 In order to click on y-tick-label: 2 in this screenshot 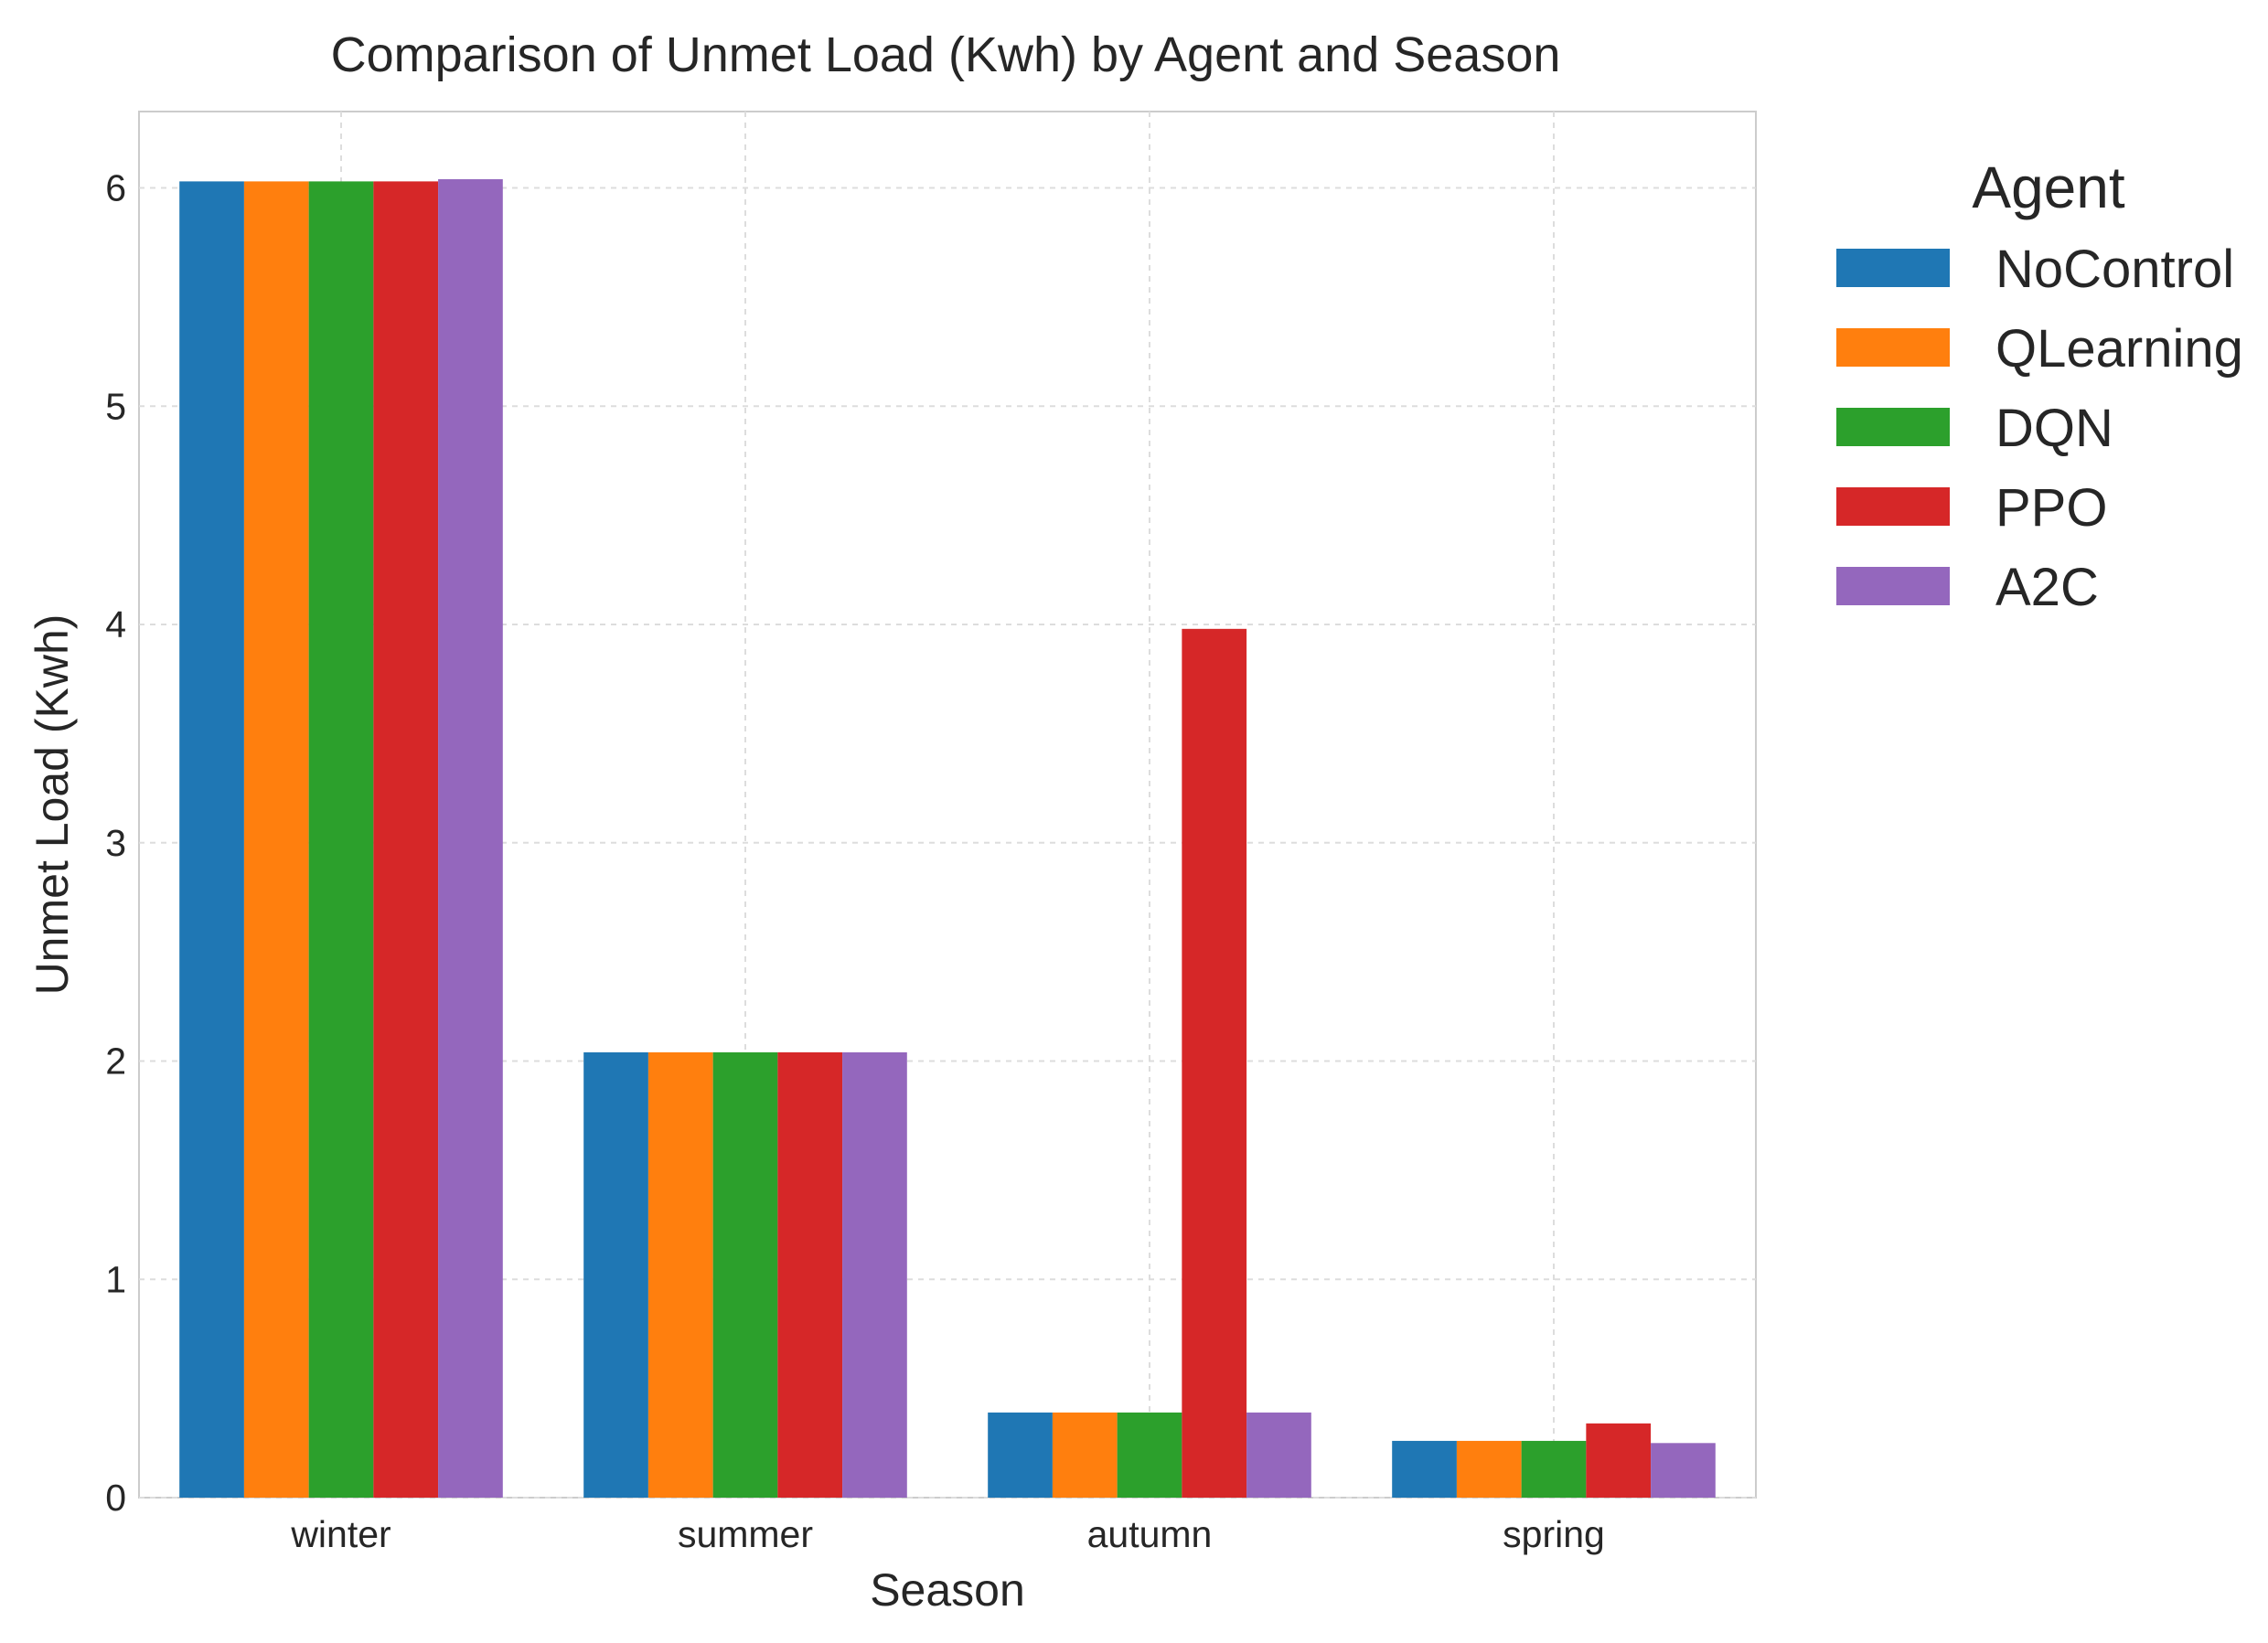, I will do `click(115, 1062)`.